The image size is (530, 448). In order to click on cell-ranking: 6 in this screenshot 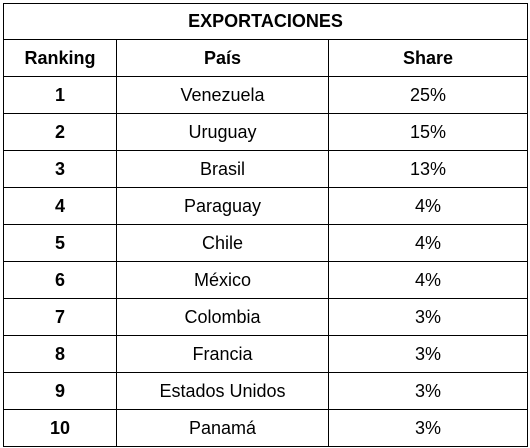, I will do `click(60, 280)`.